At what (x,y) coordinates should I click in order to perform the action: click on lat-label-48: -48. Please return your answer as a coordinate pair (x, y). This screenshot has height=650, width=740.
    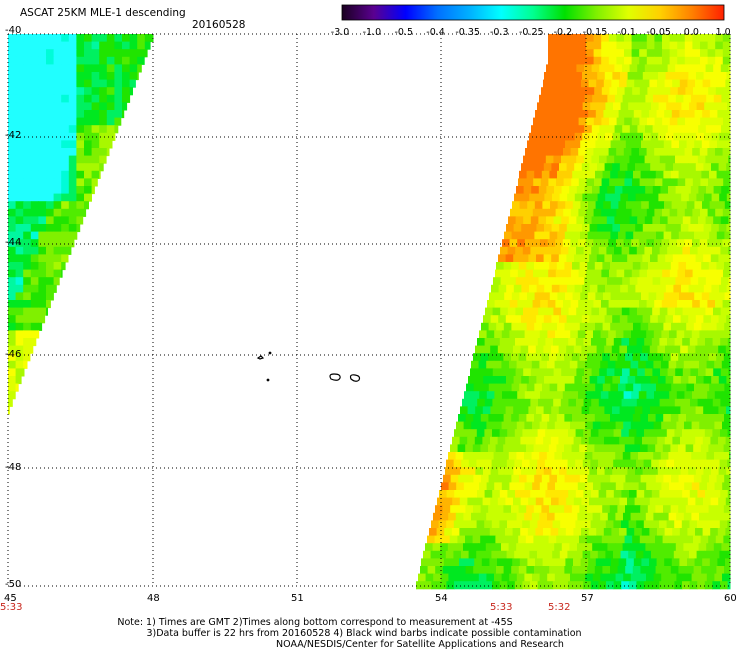
    Looking at the image, I should click on (13, 467).